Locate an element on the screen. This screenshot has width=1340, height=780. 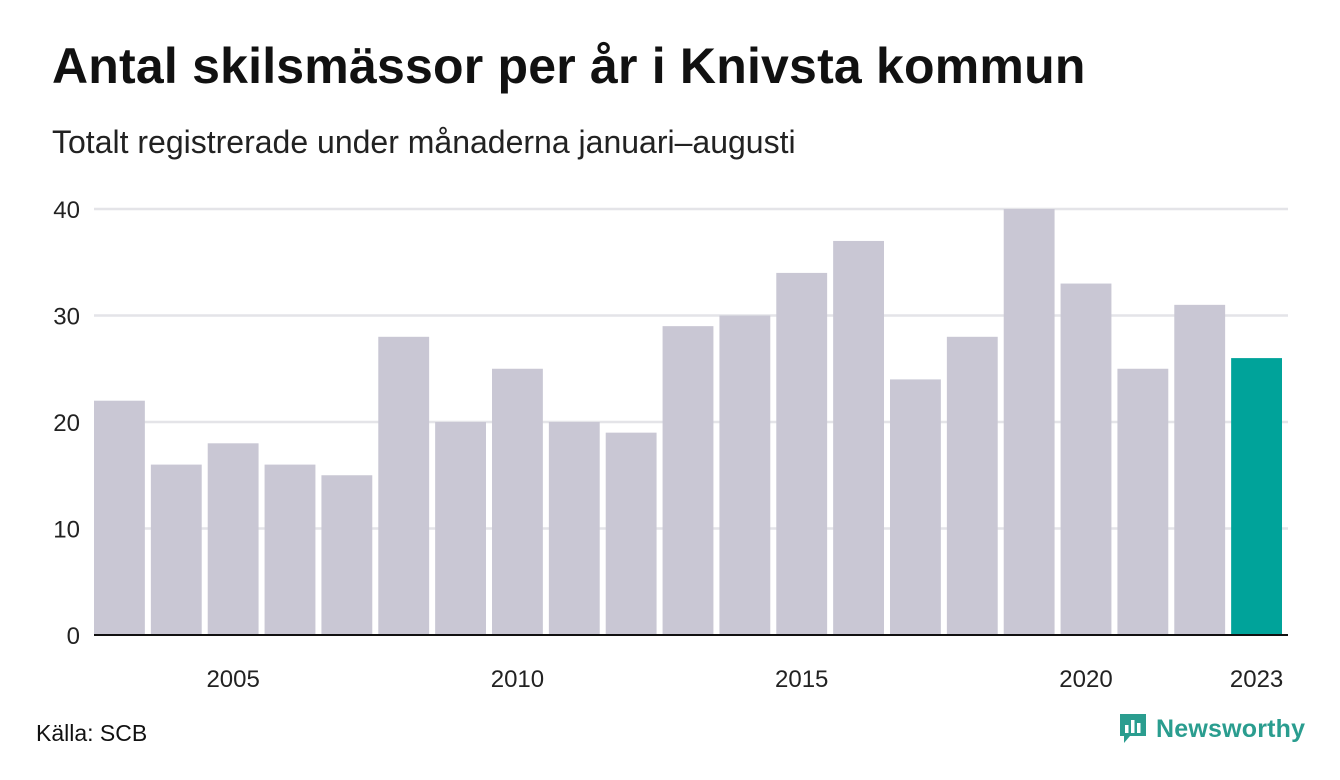
y-tick-label: 20 is located at coordinates (66, 423).